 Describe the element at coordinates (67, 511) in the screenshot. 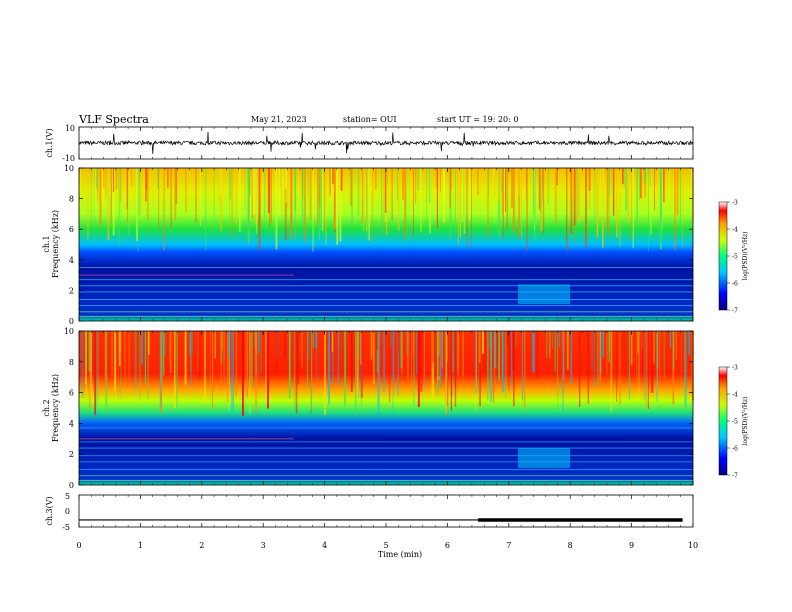

I see `ch3-ytick-mid: 0` at that location.